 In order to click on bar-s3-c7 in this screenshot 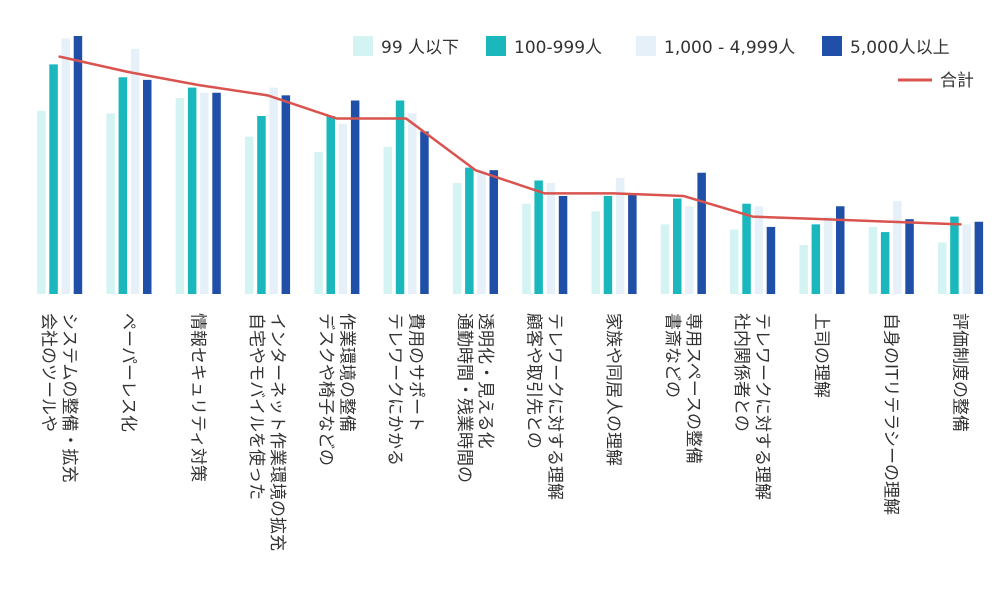, I will do `click(481, 232)`.